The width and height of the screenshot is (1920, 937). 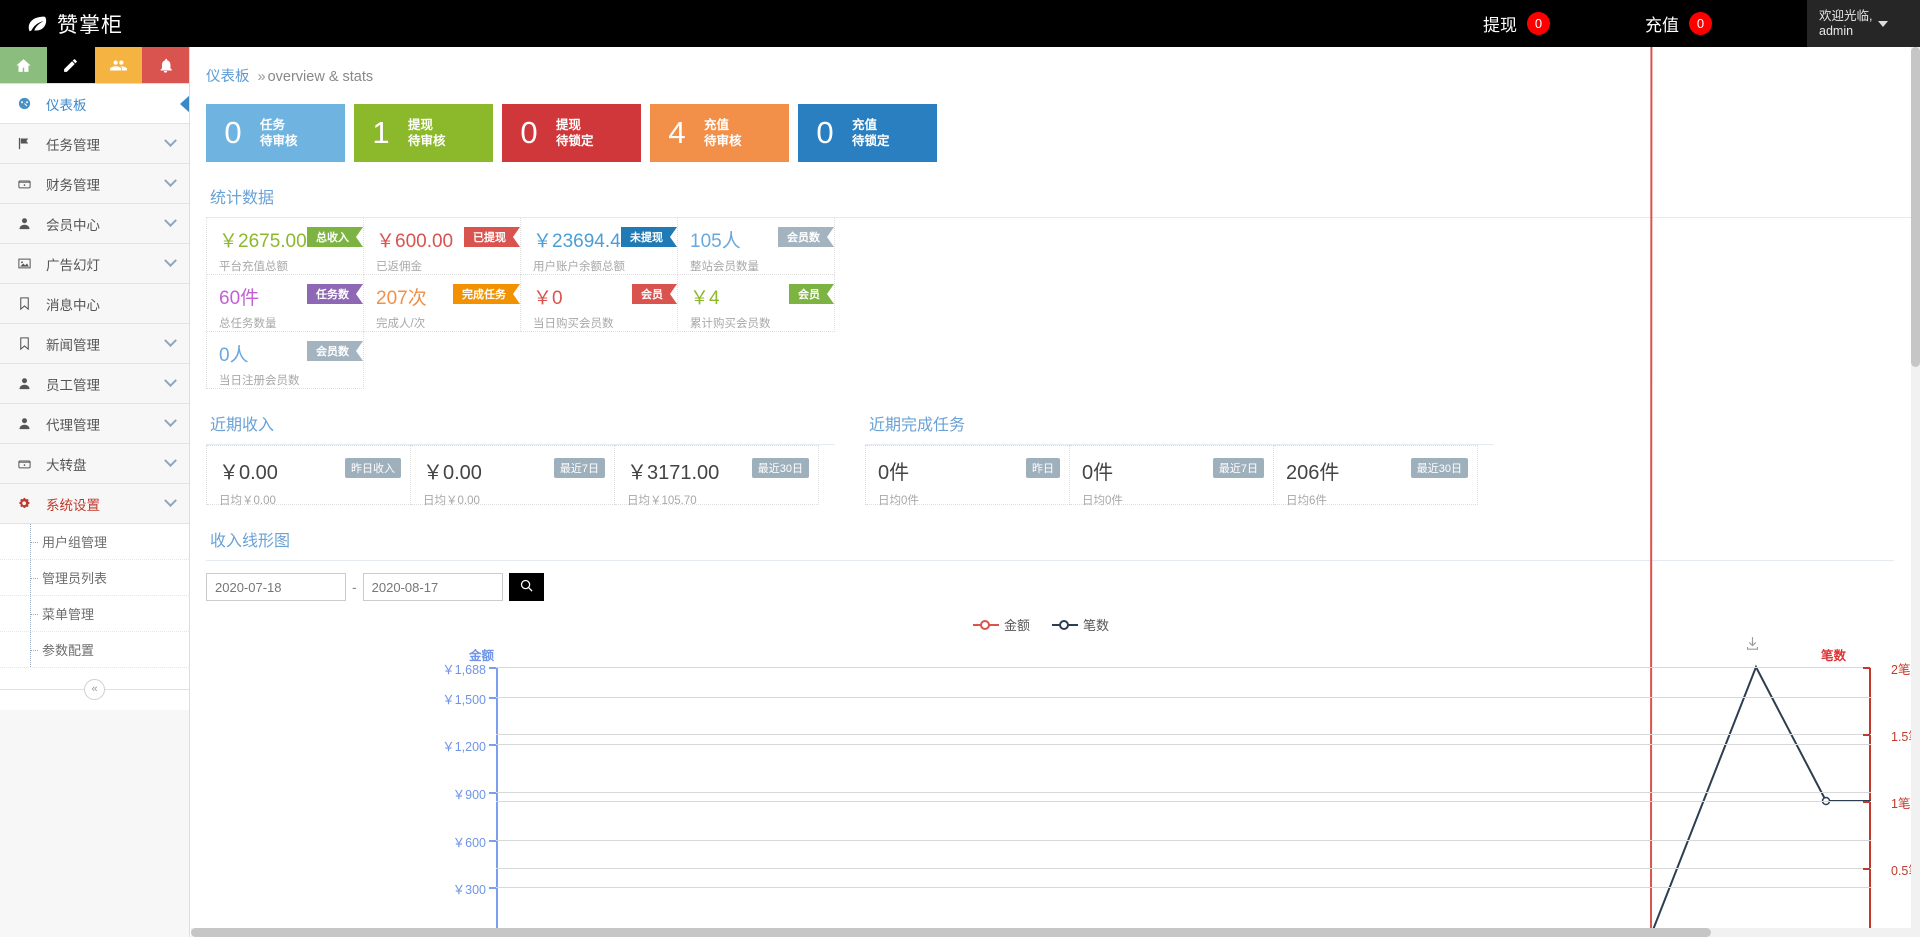 I want to click on active-indicator, so click(x=184, y=103).